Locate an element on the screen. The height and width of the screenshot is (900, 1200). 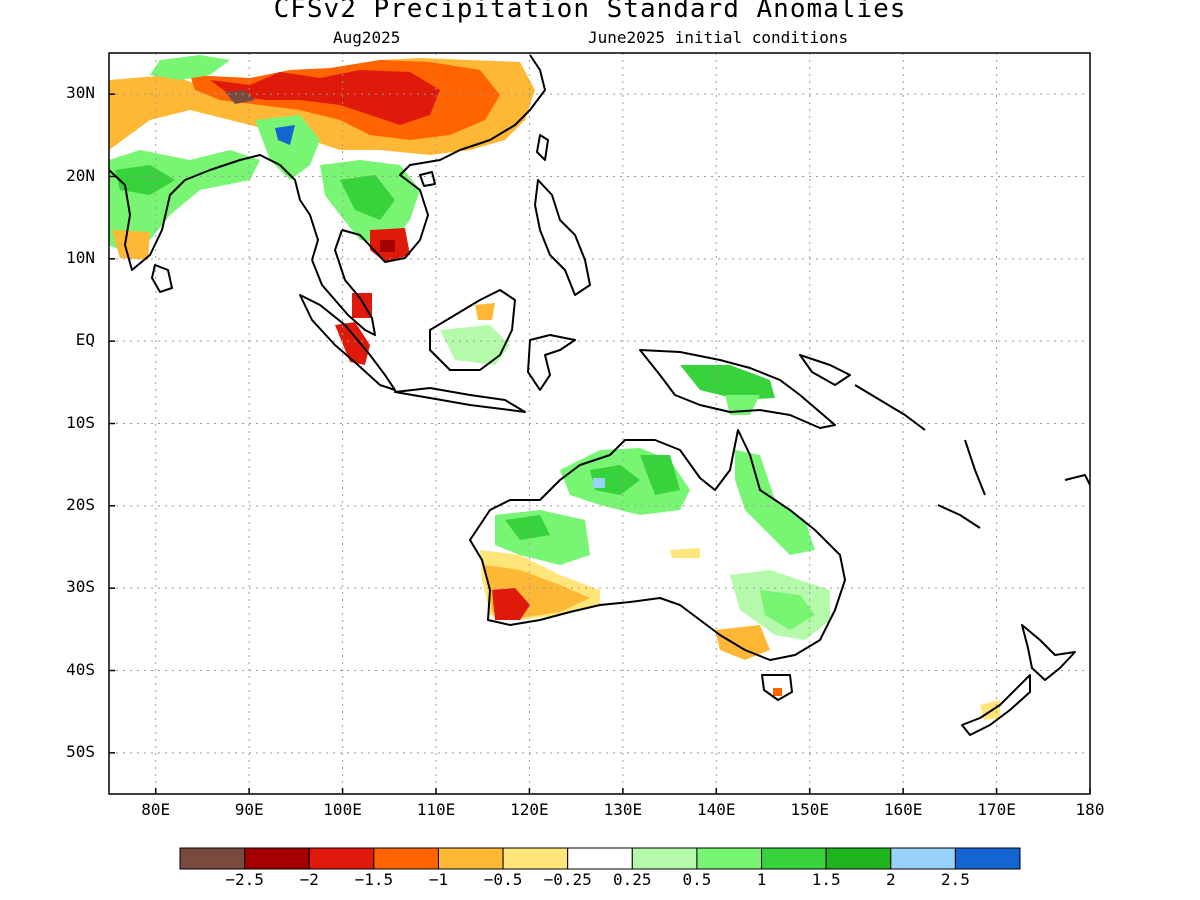
lat-tick-label: 50S is located at coordinates (80, 751).